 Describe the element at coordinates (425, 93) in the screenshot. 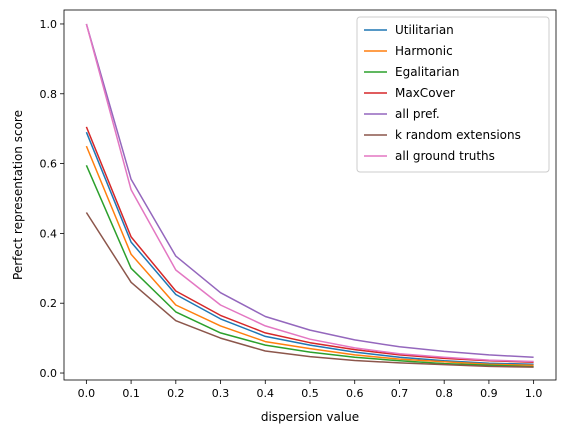

I see `legend-label: MaxCover` at that location.